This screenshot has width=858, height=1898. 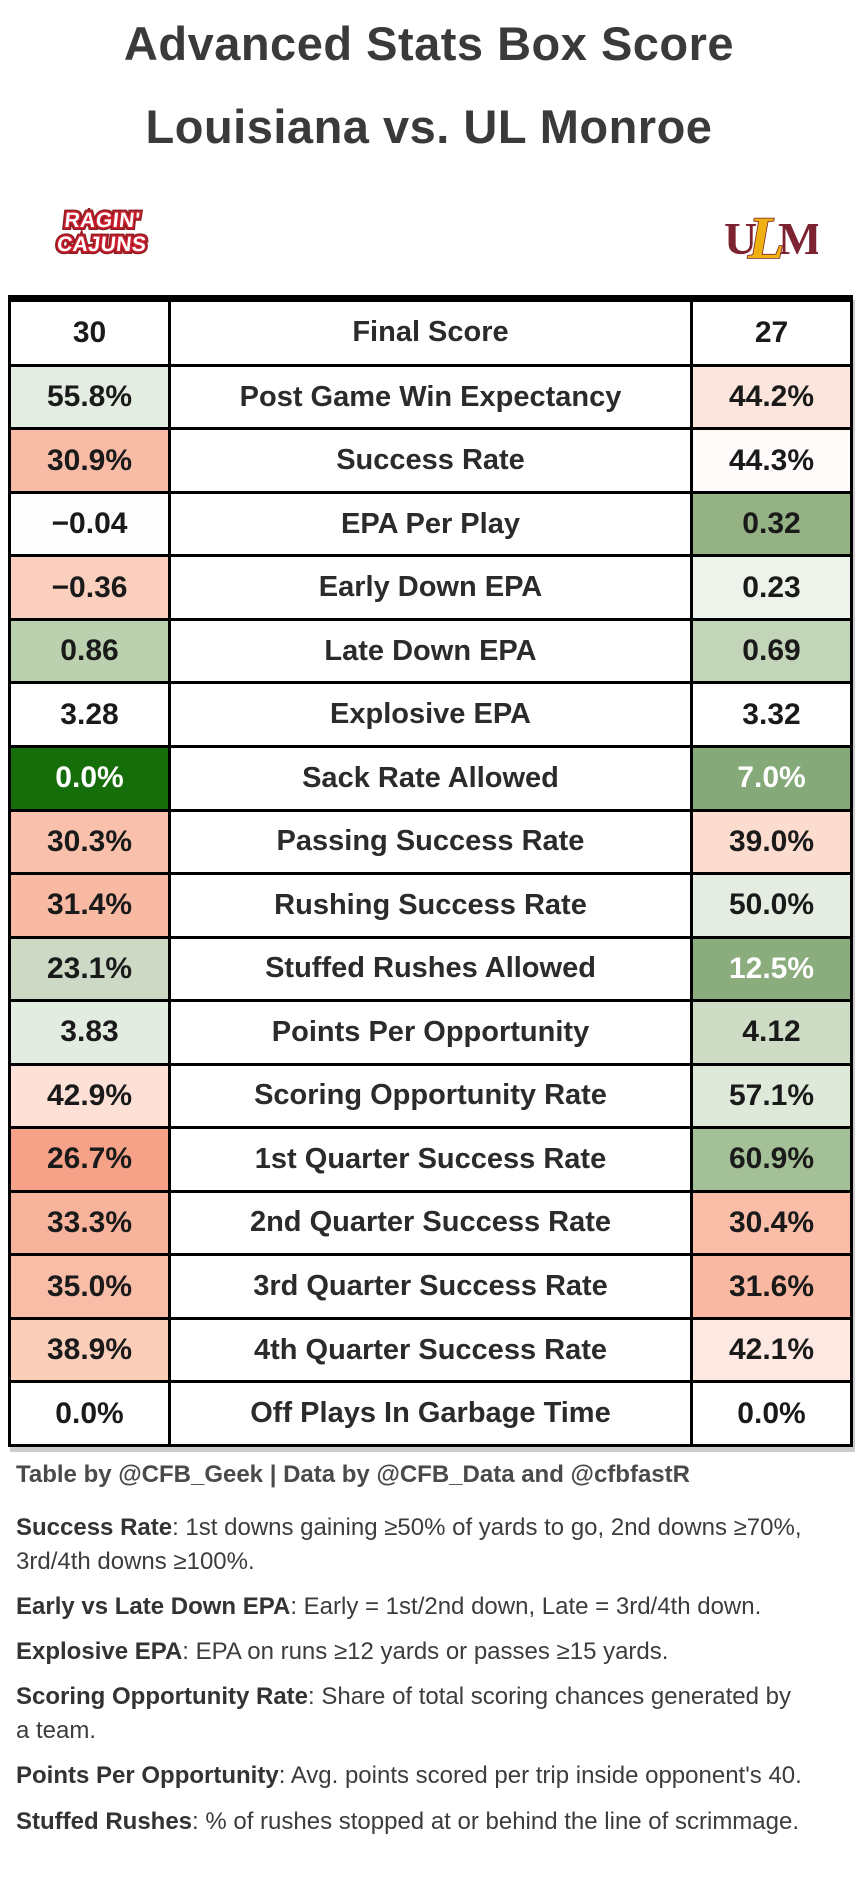 What do you see at coordinates (771, 651) in the screenshot?
I see `ulmonroe-value-cell: 0.69` at bounding box center [771, 651].